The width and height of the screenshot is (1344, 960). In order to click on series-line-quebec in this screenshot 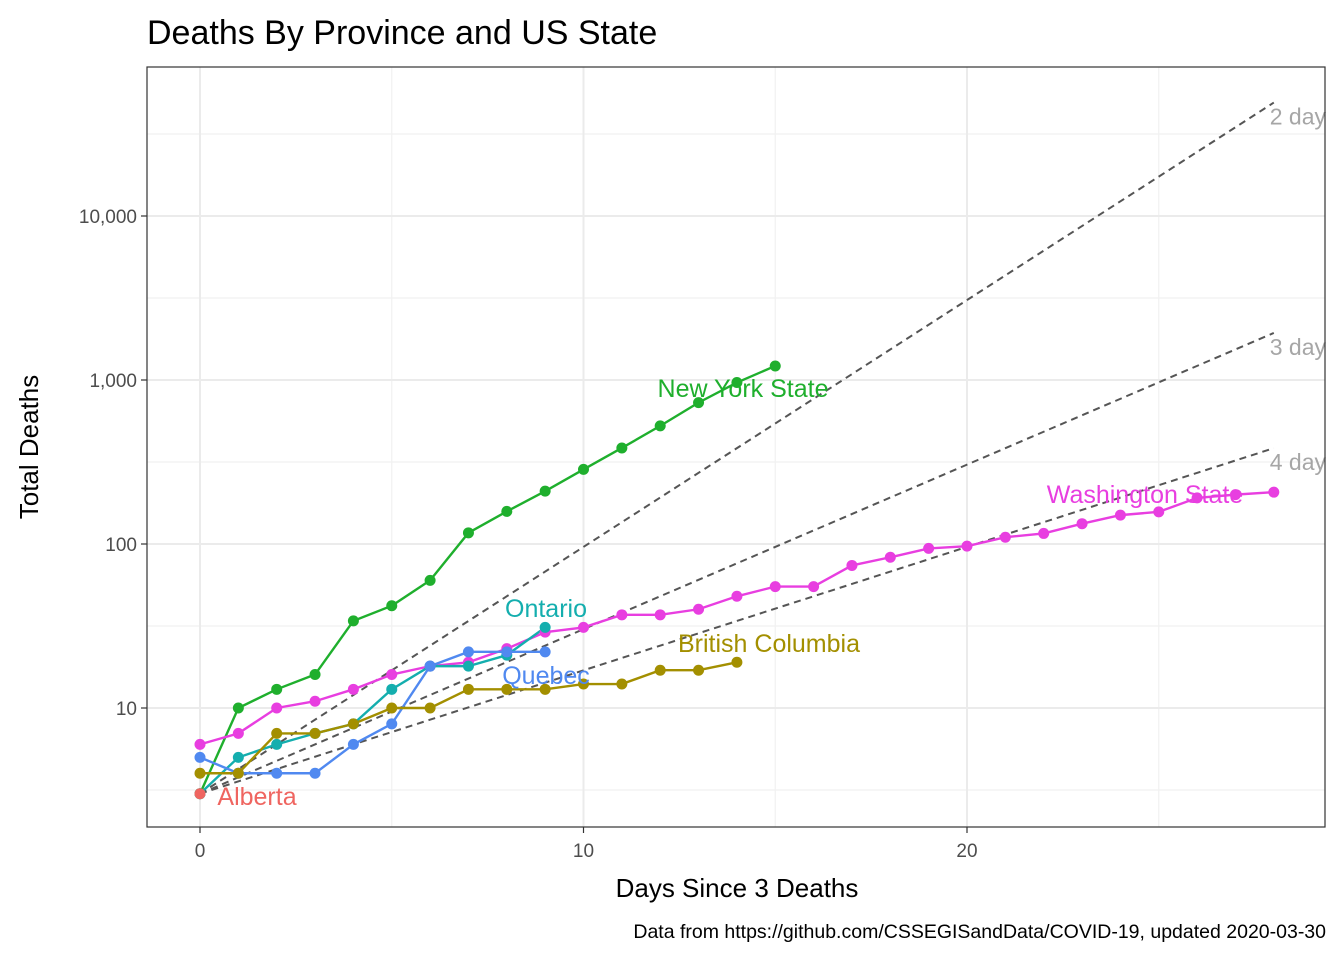, I will do `click(372, 712)`.